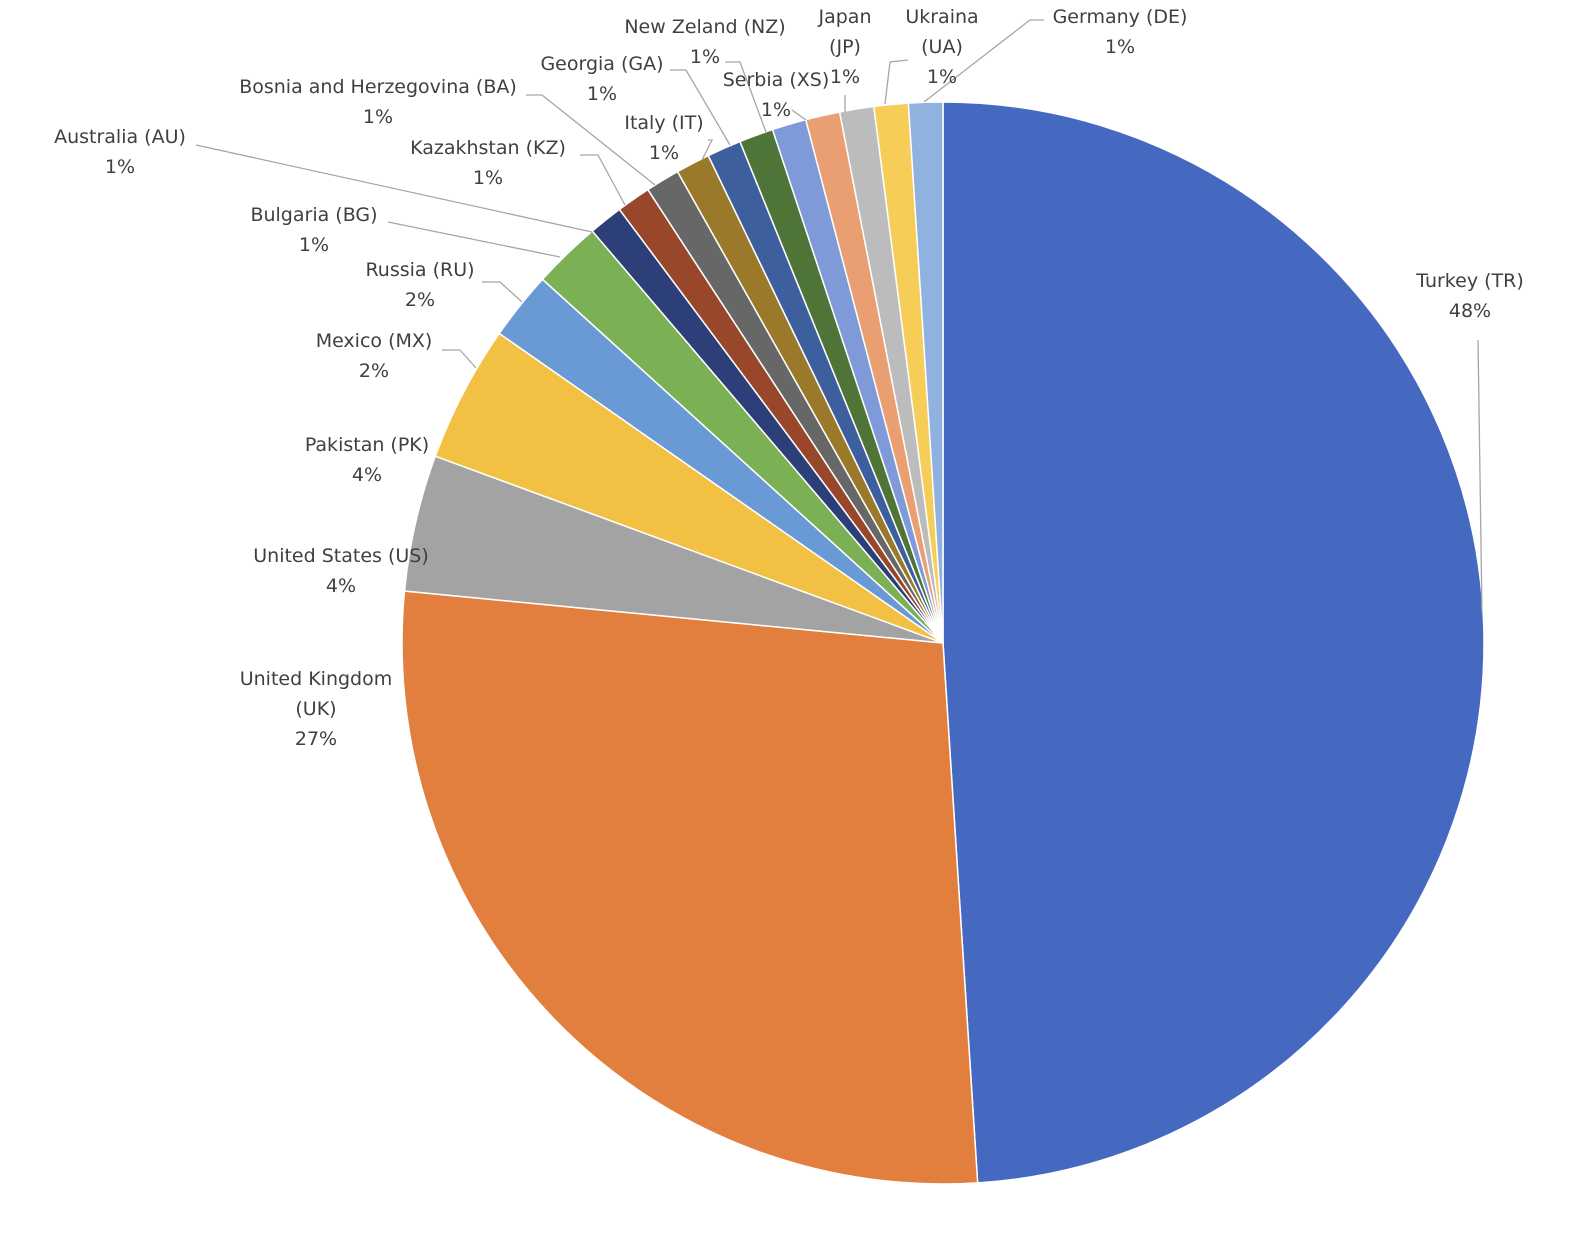 Image resolution: width=1584 pixels, height=1252 pixels. What do you see at coordinates (776, 95) in the screenshot?
I see `data-label: Serbia (XS) 1%` at bounding box center [776, 95].